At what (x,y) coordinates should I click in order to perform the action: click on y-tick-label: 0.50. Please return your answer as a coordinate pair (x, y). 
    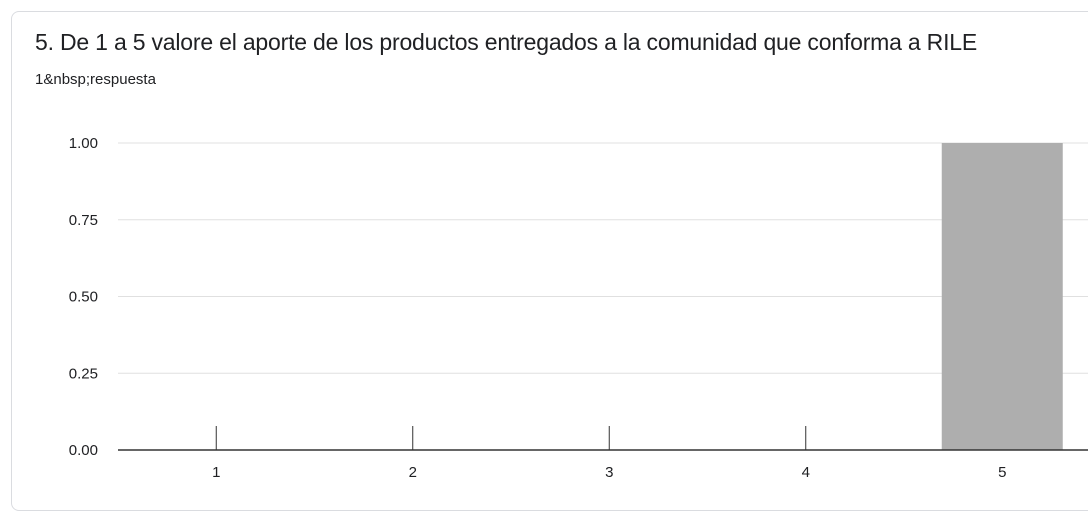
    Looking at the image, I should click on (83, 297).